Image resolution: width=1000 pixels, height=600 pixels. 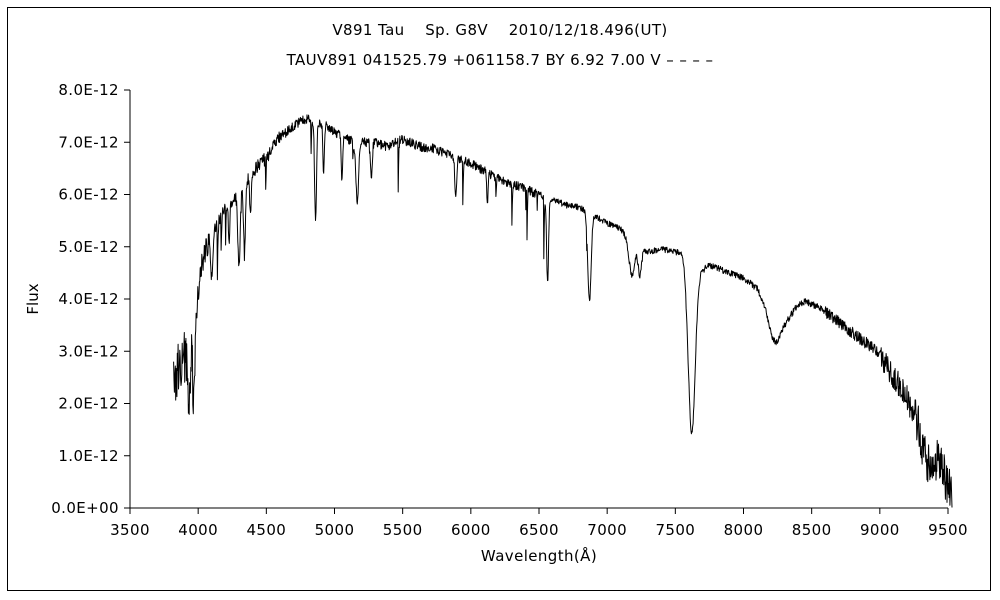 What do you see at coordinates (88, 456) in the screenshot?
I see `y-tick-label: 1.0E-12` at bounding box center [88, 456].